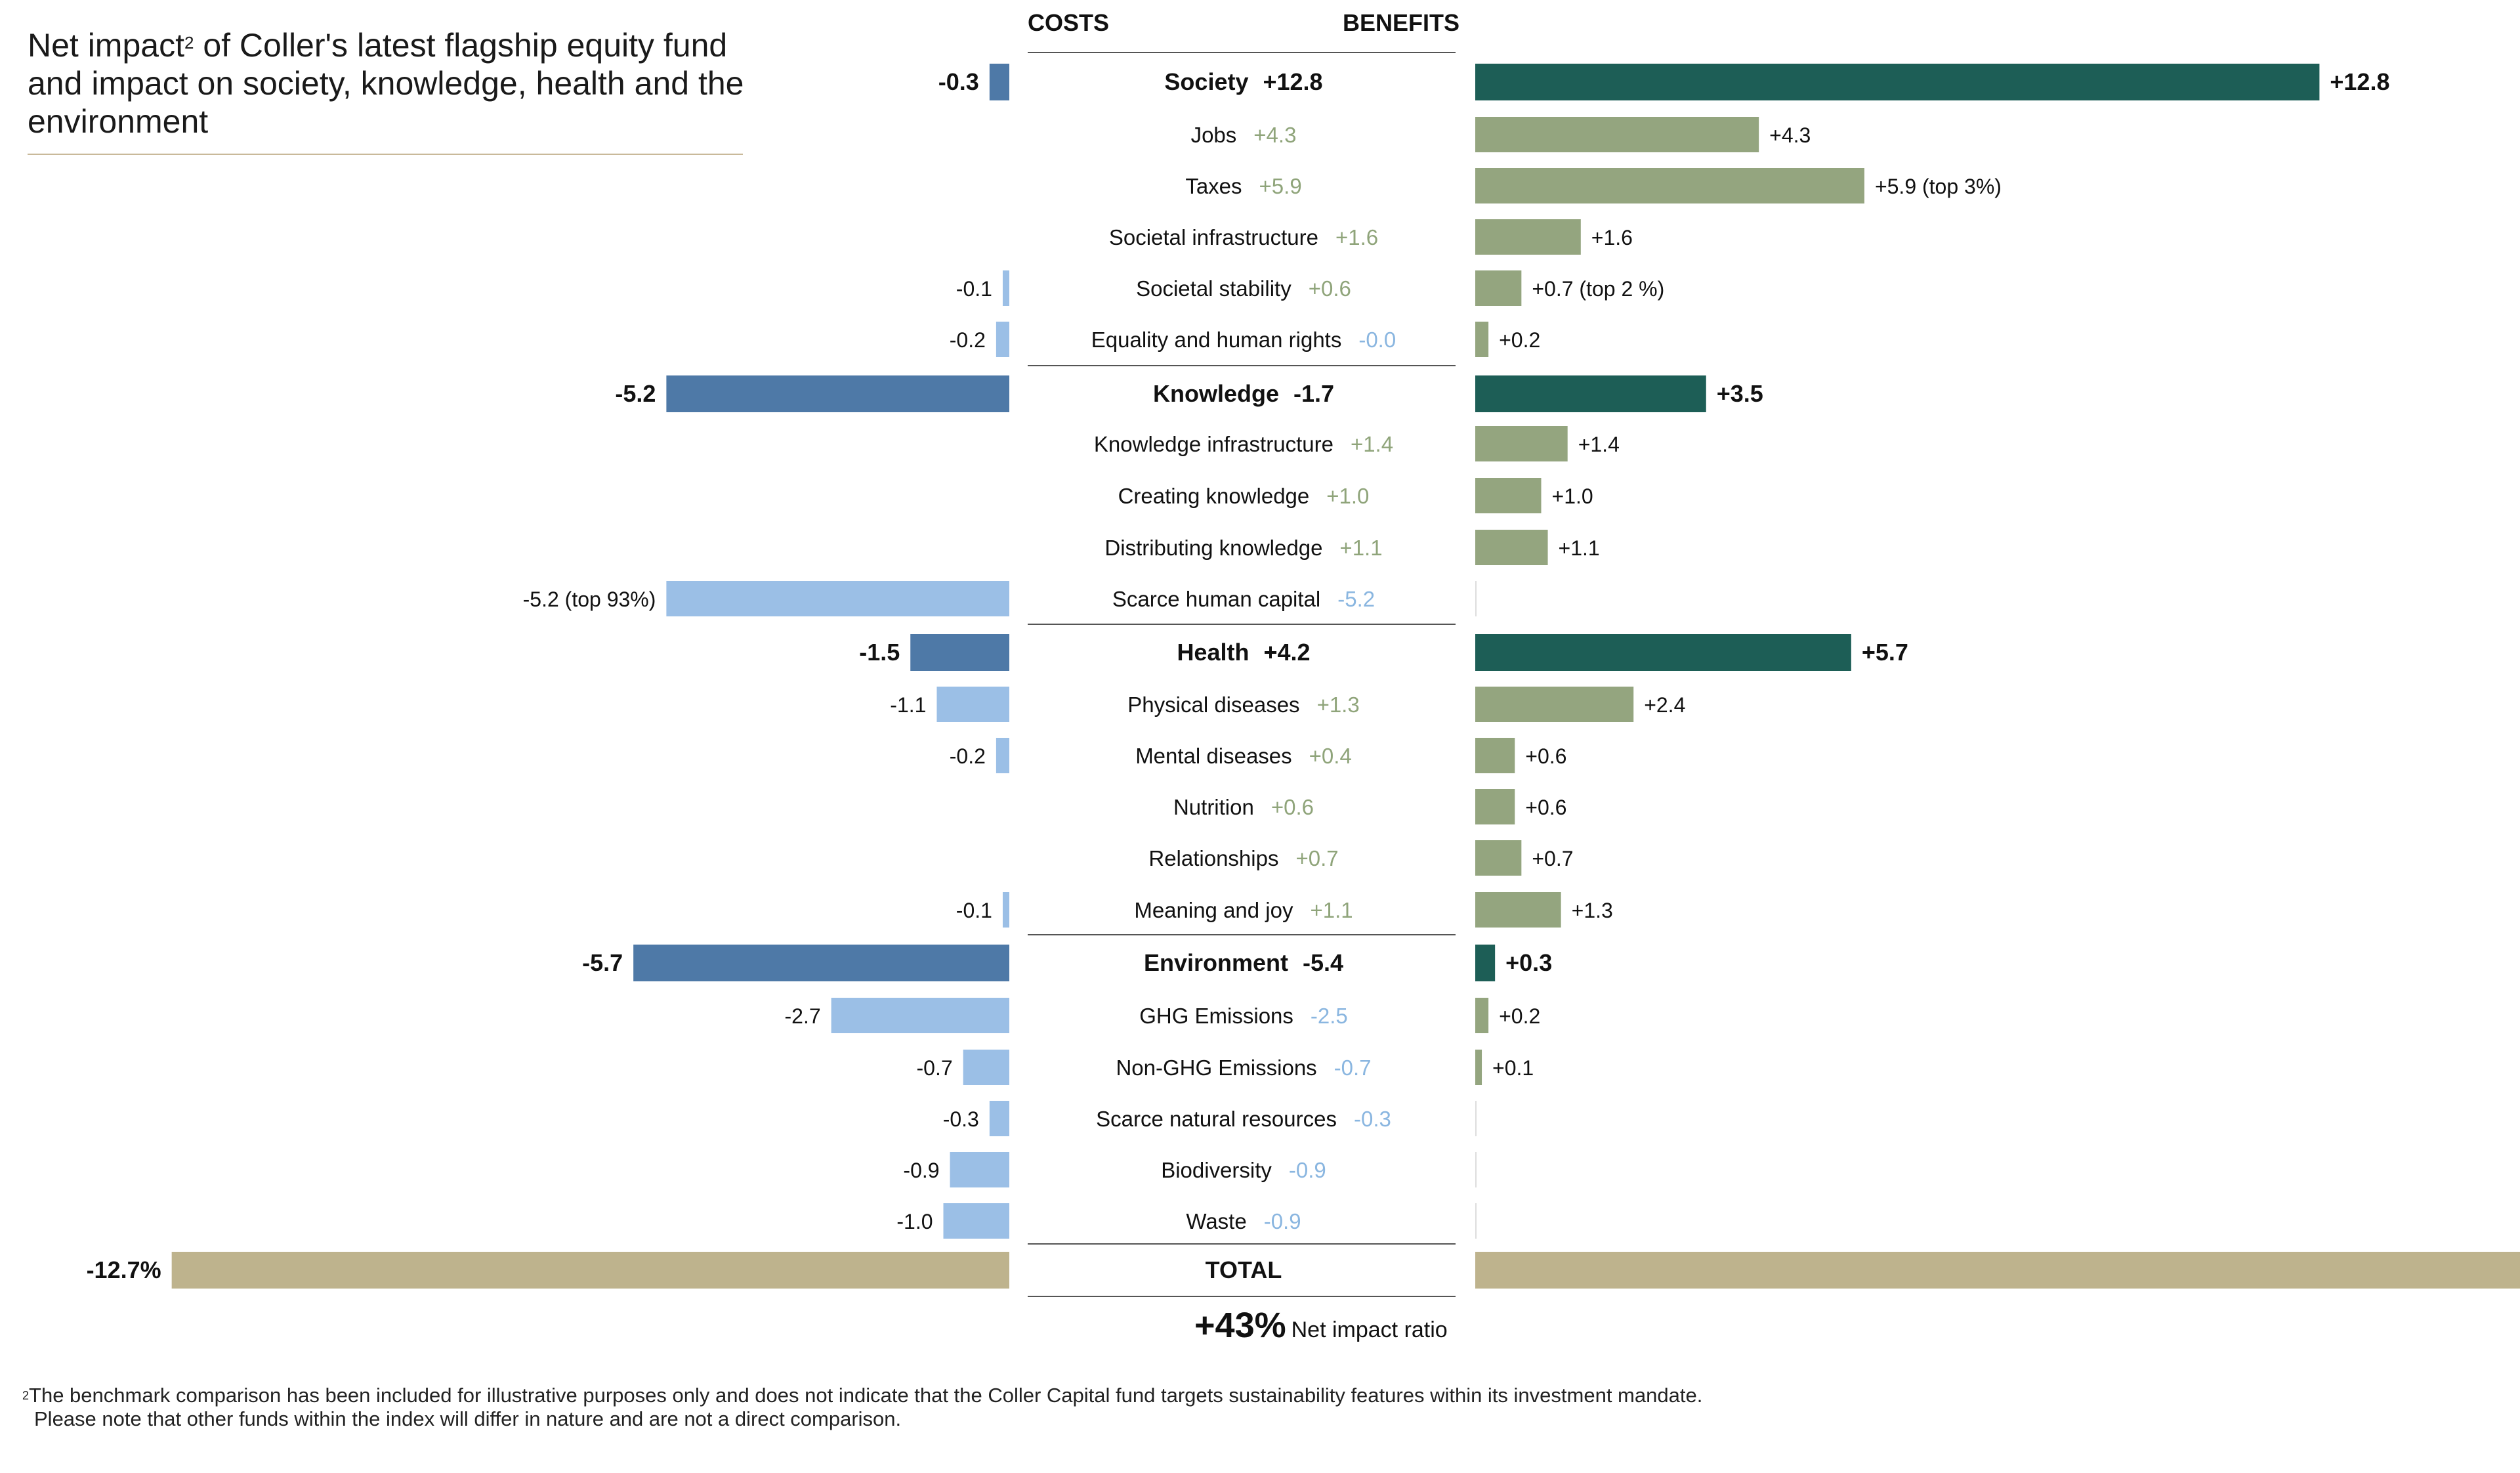  Describe the element at coordinates (1519, 340) in the screenshot. I see `benefit-value-label: +0.2` at that location.